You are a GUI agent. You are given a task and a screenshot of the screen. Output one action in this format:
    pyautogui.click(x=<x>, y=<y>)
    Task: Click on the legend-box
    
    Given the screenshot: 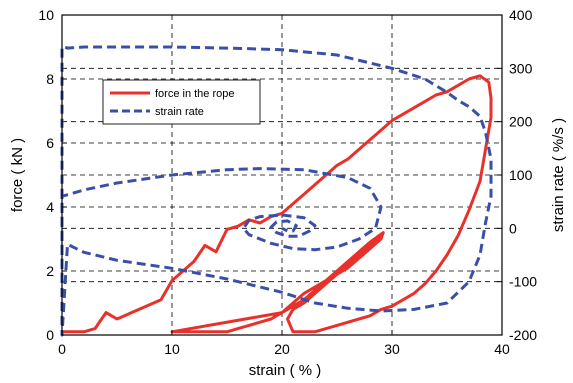 What is the action you would take?
    pyautogui.click(x=181, y=102)
    